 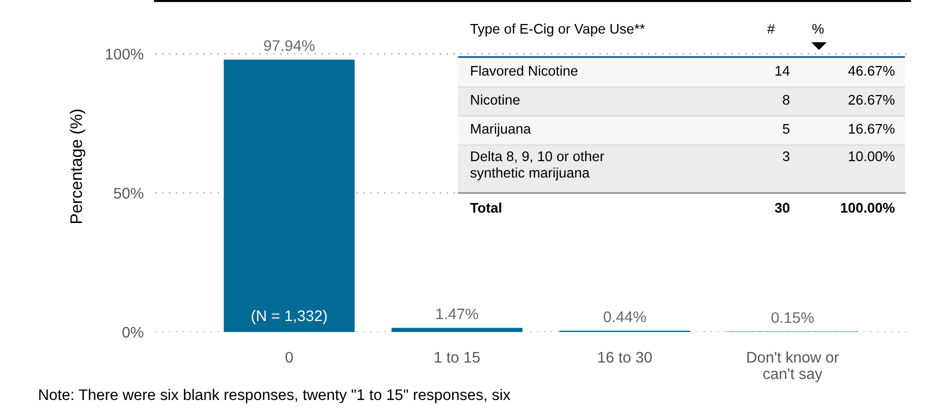 What do you see at coordinates (871, 129) in the screenshot?
I see `annotation: 16.67%` at bounding box center [871, 129].